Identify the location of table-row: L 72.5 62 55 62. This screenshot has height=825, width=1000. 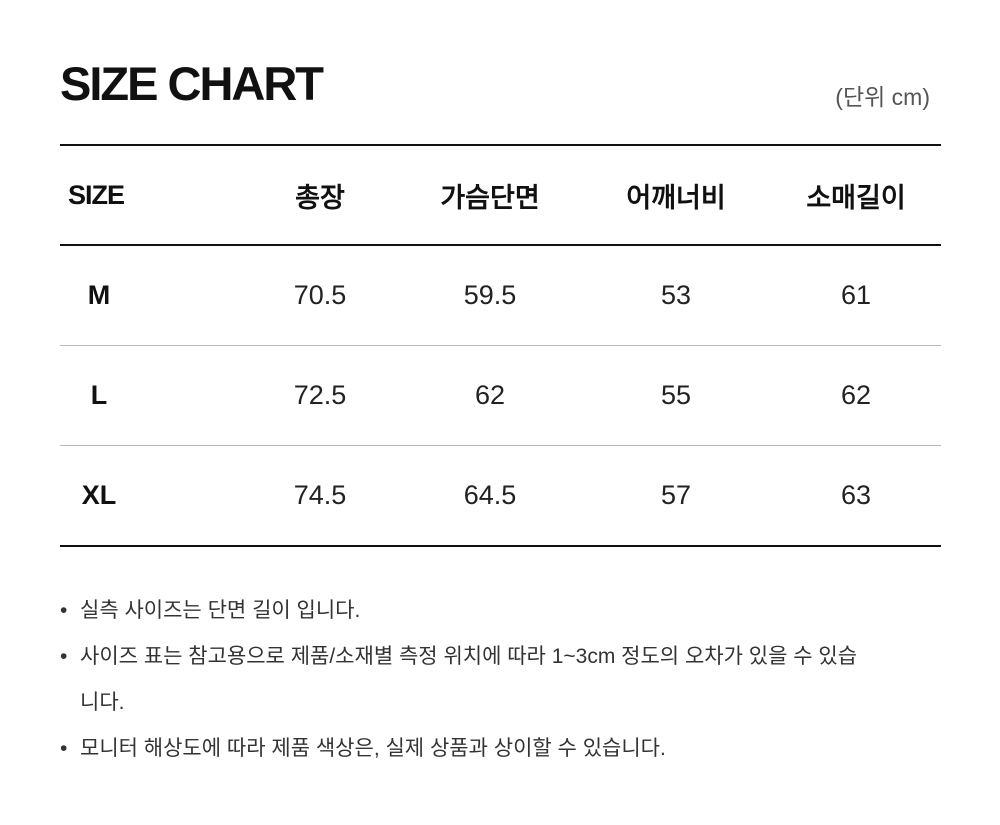
(500, 396).